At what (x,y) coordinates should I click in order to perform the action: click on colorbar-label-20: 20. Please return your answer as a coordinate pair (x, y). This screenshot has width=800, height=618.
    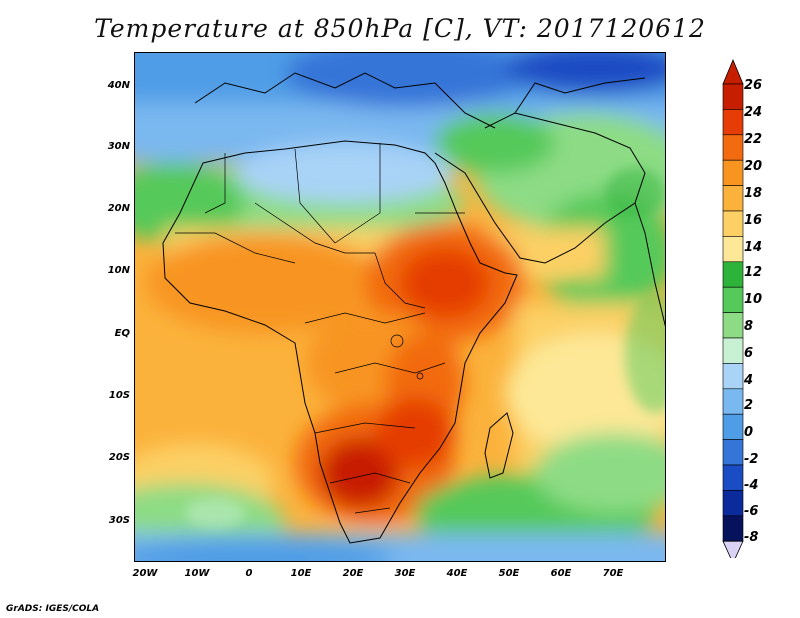
    Looking at the image, I should click on (753, 166).